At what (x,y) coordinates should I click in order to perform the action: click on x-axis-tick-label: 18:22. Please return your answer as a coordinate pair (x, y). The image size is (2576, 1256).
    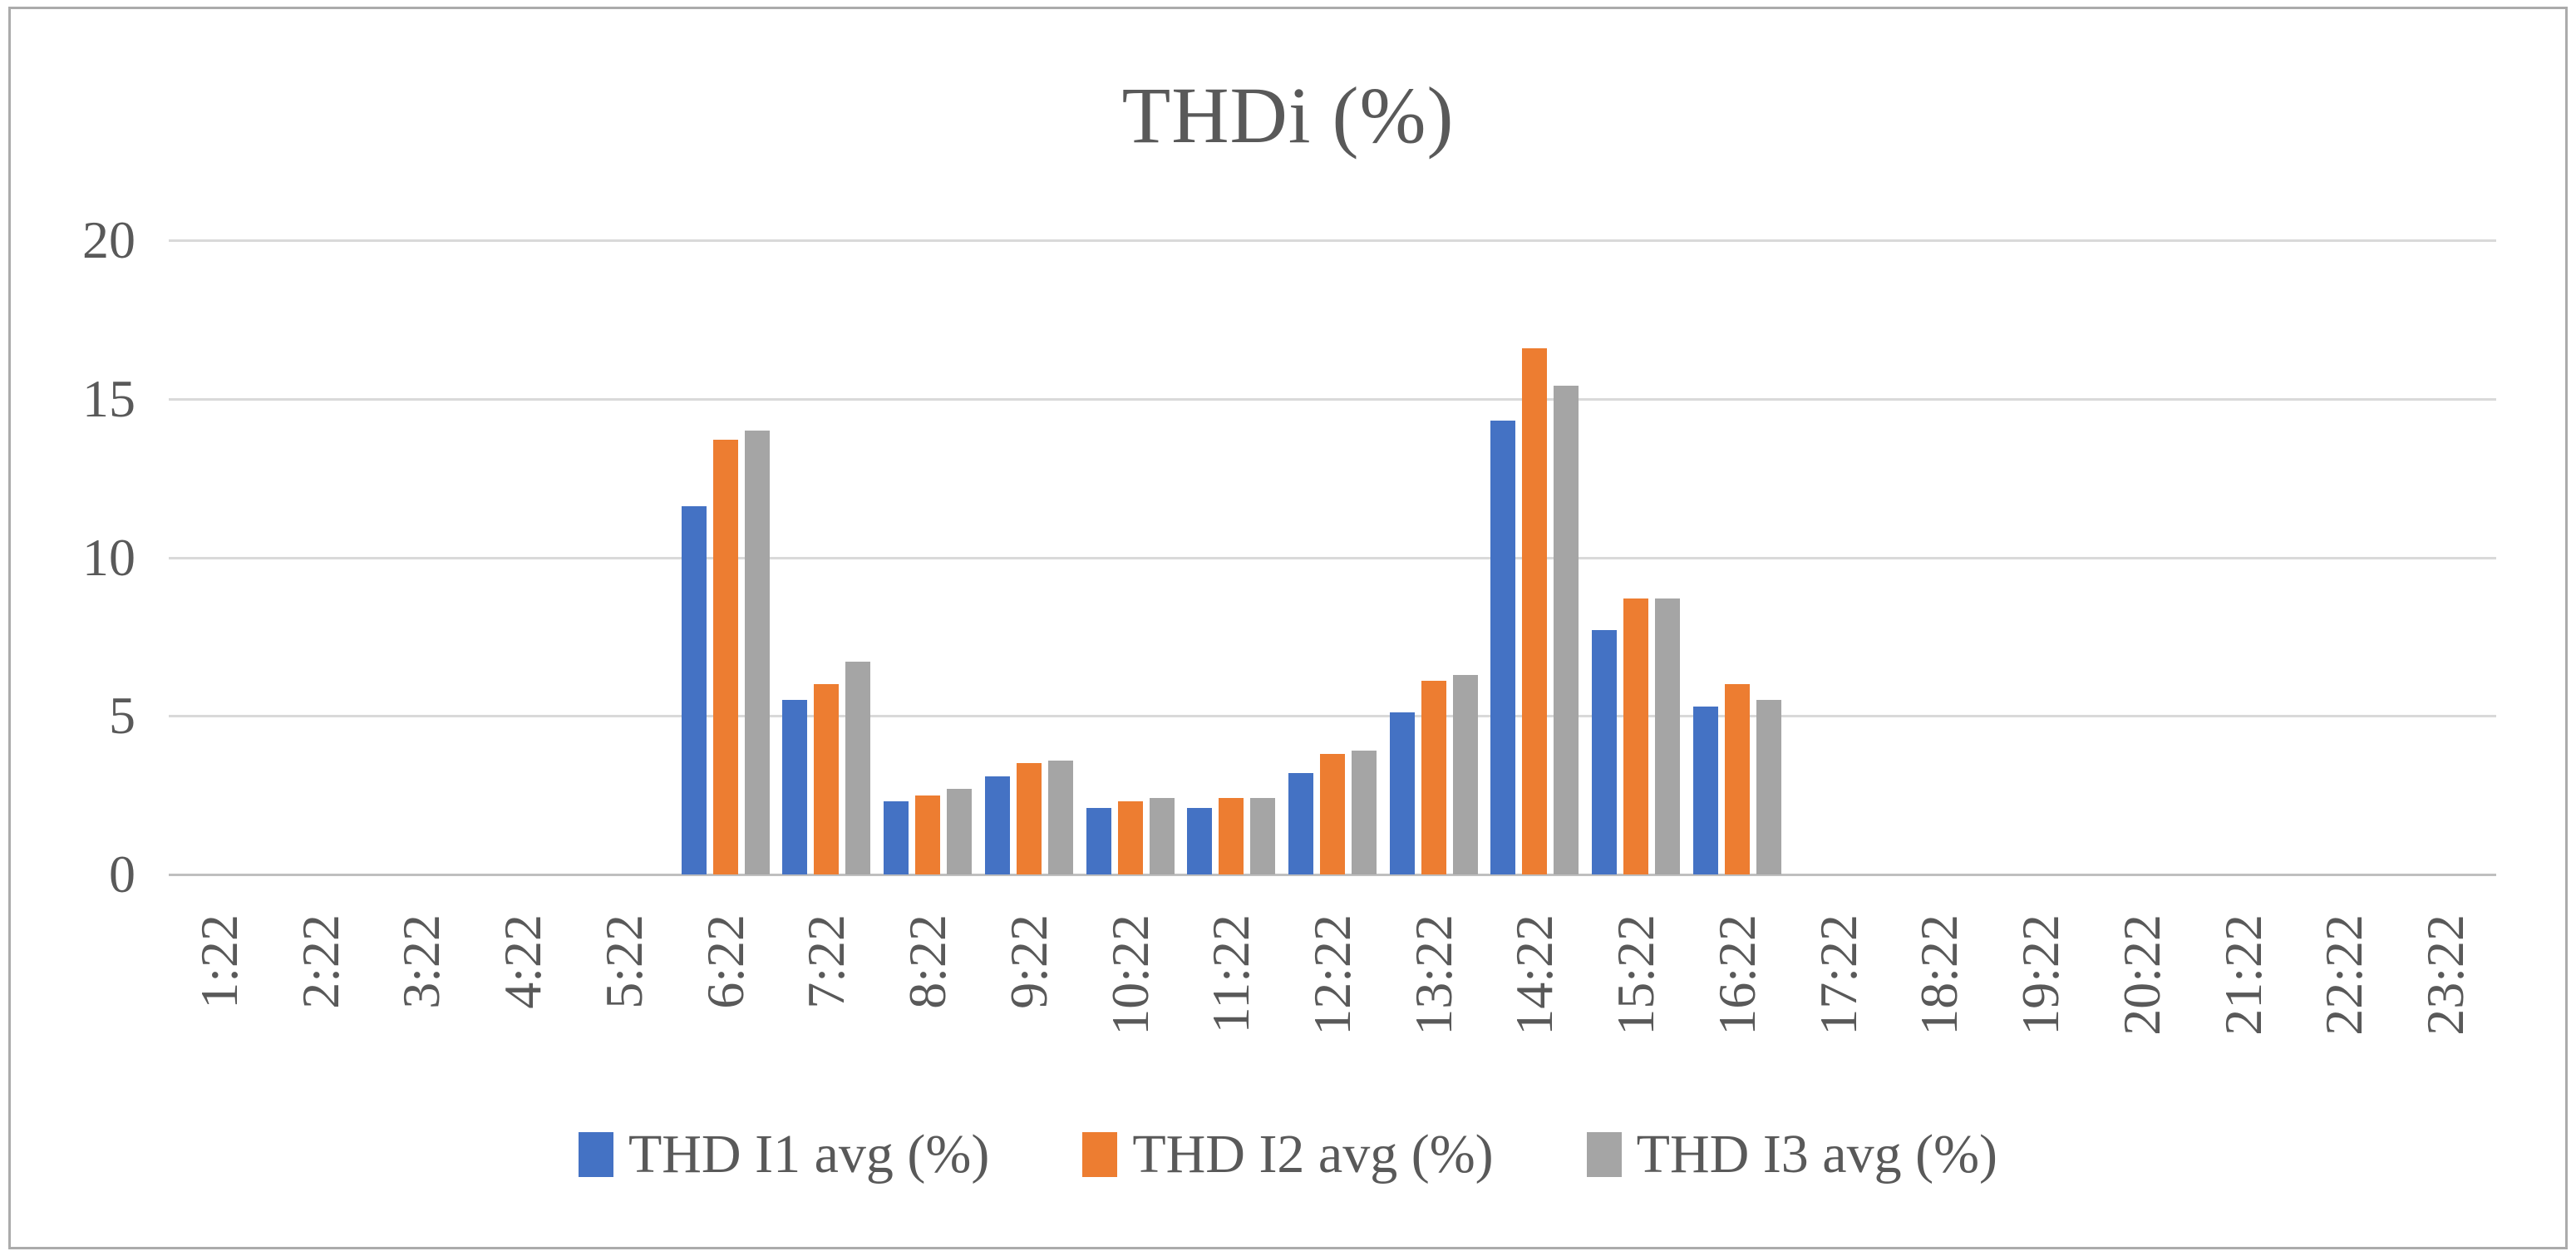
    Looking at the image, I should click on (1938, 975).